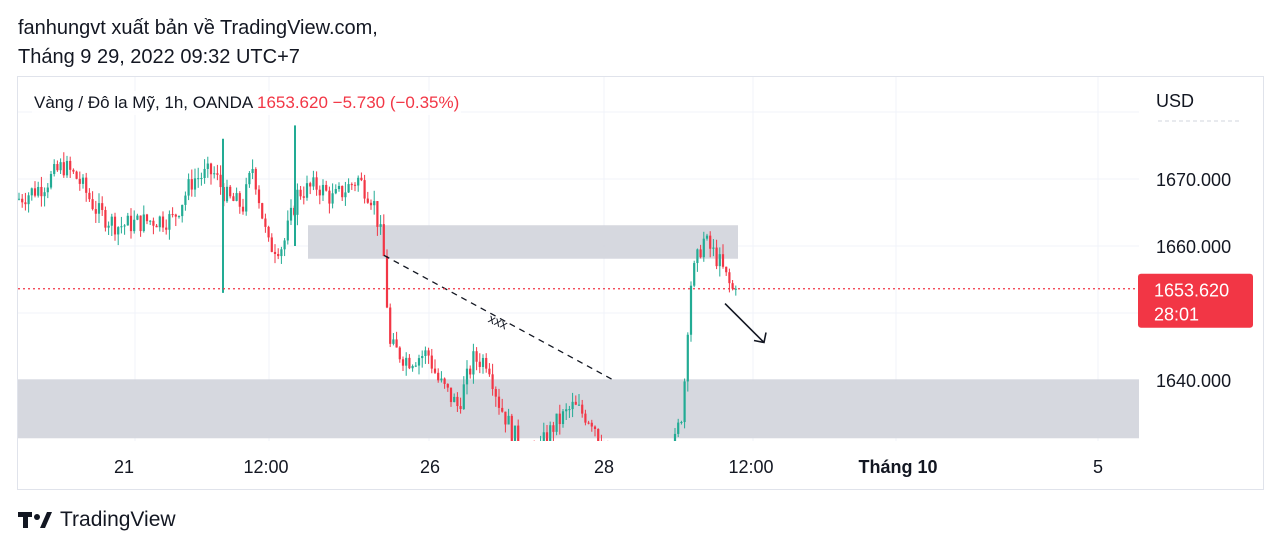 Image resolution: width=1280 pixels, height=550 pixels. Describe the element at coordinates (1098, 467) in the screenshot. I see `x-tick-label: 5` at that location.